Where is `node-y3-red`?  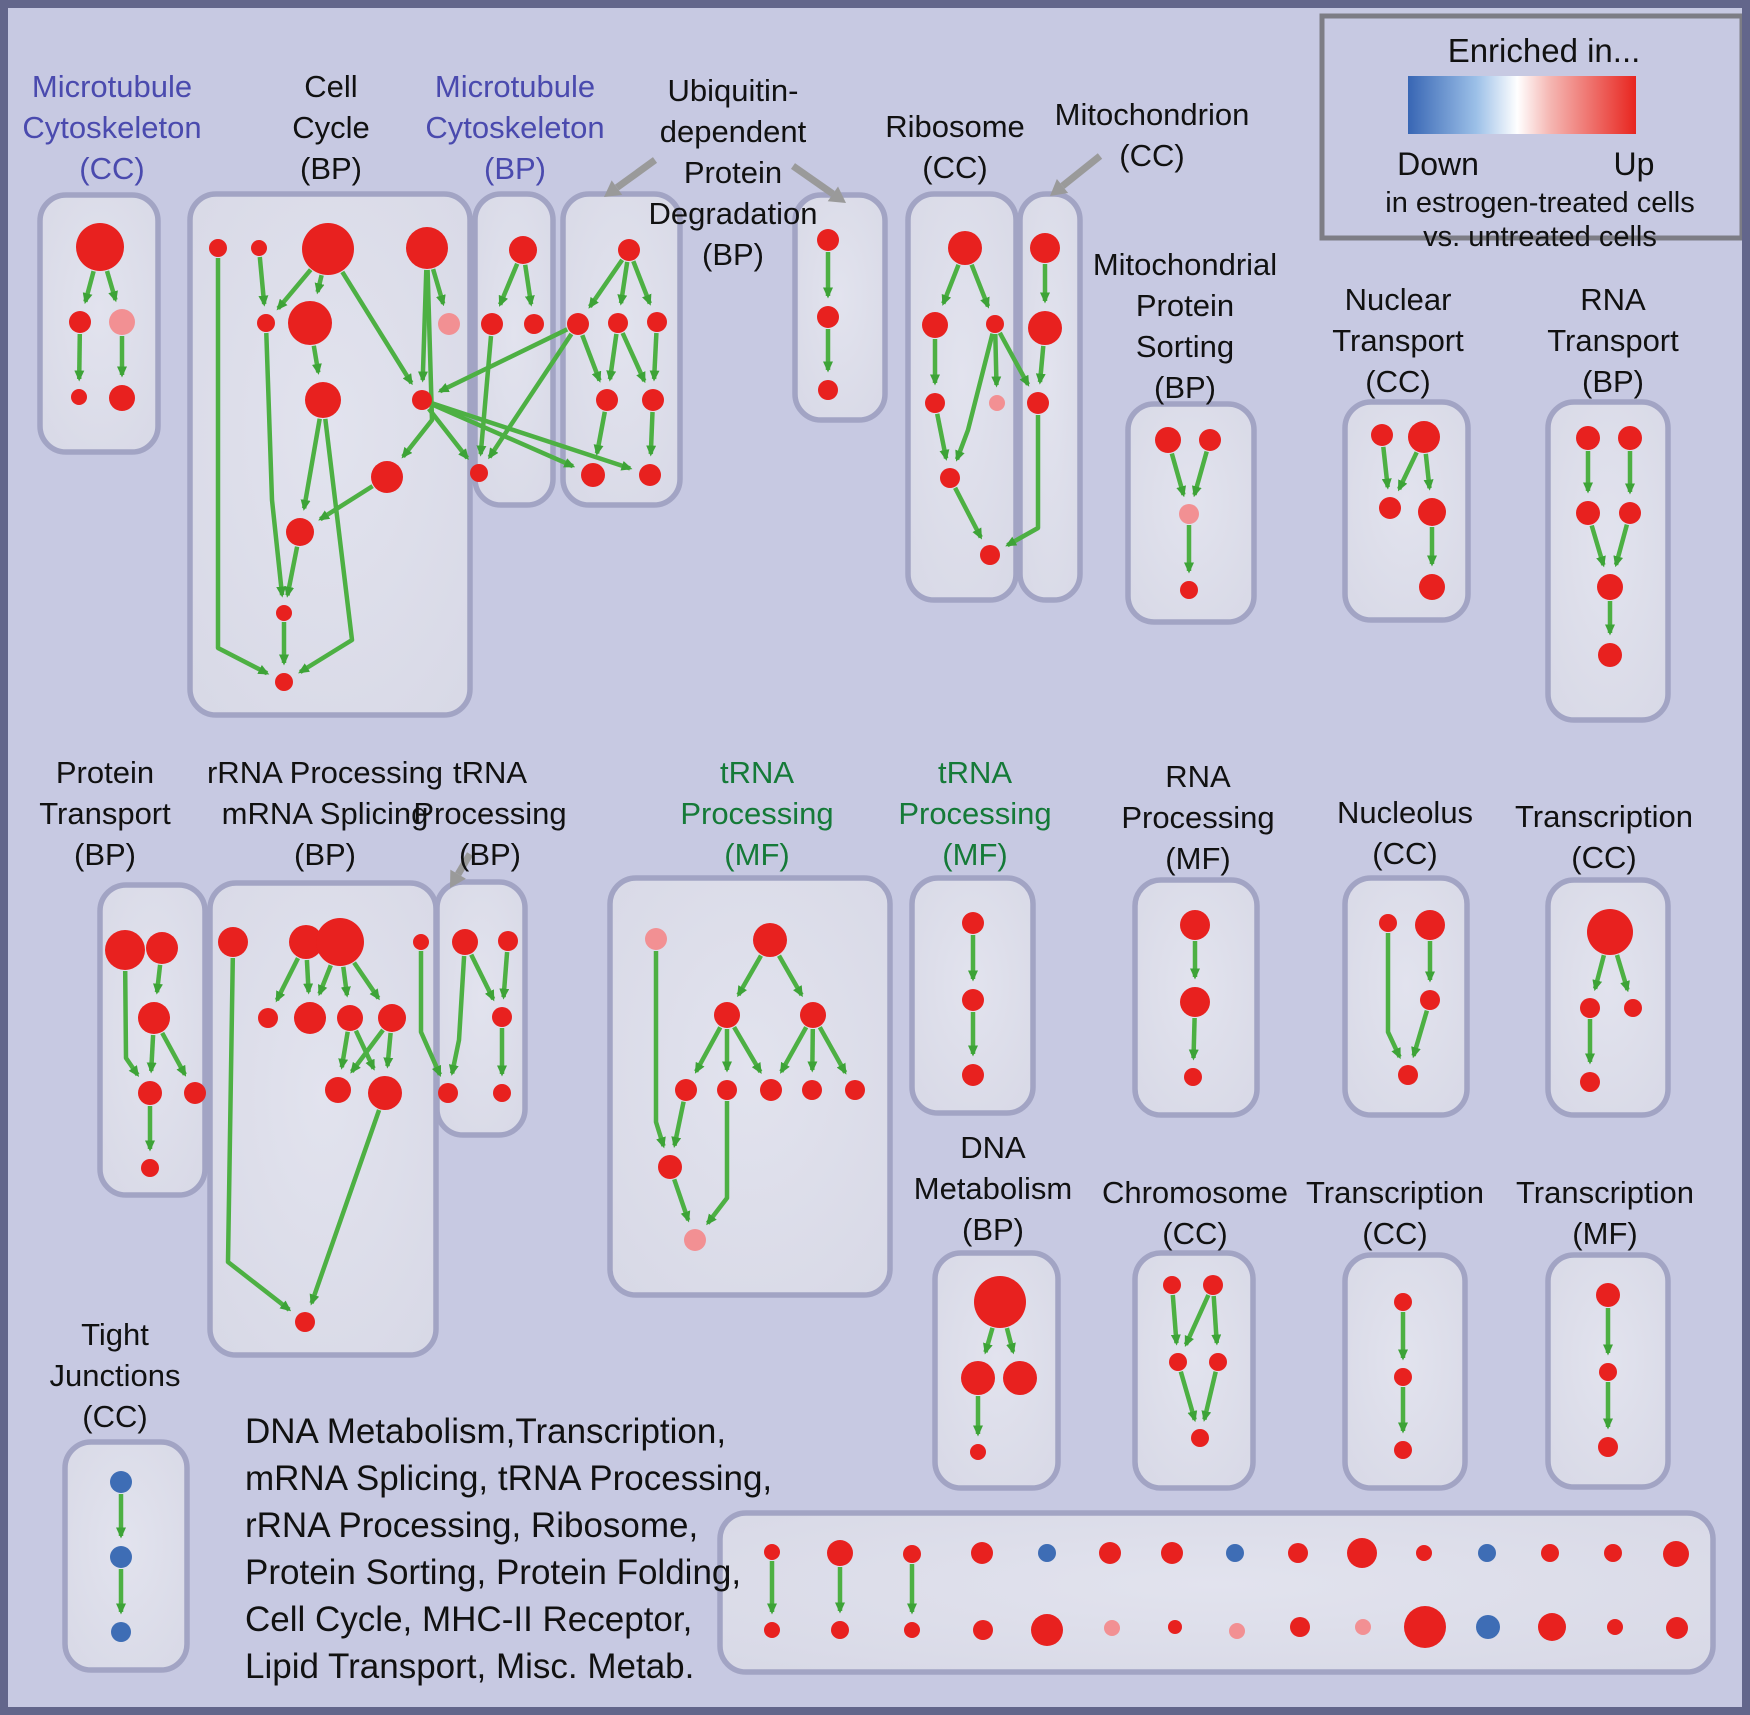 node-y3-red is located at coordinates (1608, 1447).